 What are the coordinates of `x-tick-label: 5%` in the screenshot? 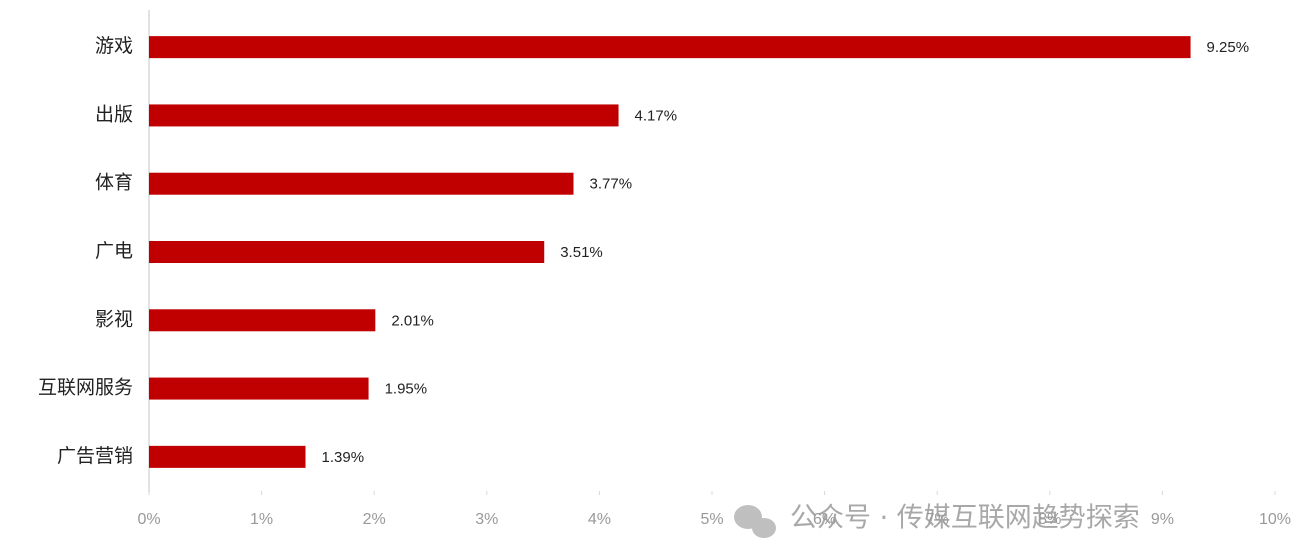 It's located at (711, 519).